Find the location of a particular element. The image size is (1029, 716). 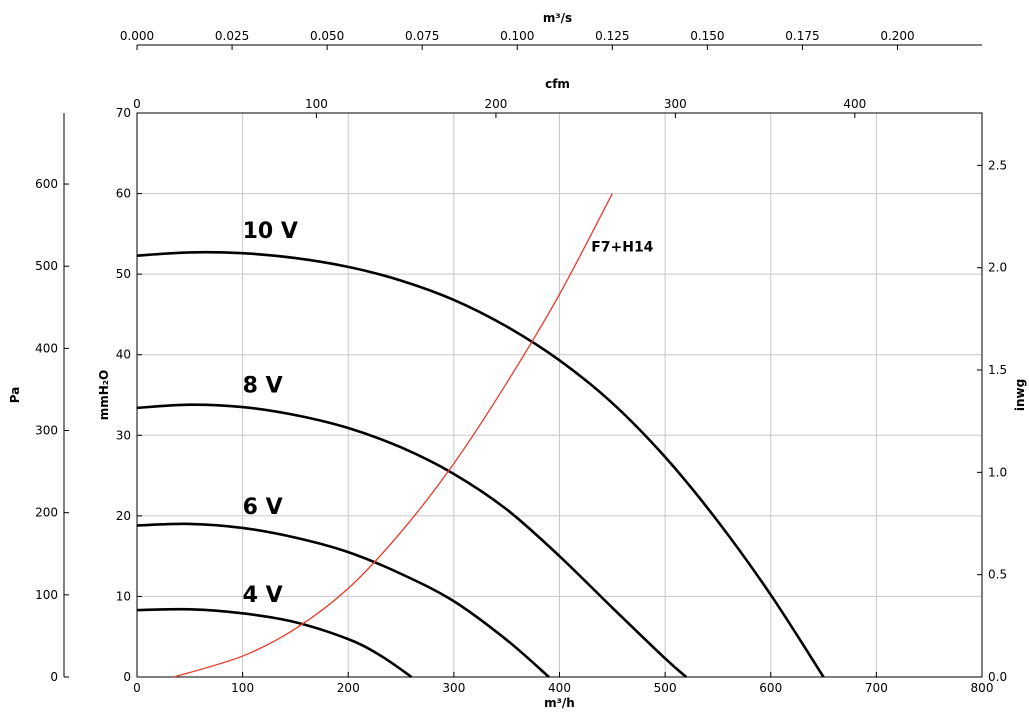

m3s-tick-label: 0.200 is located at coordinates (897, 36).